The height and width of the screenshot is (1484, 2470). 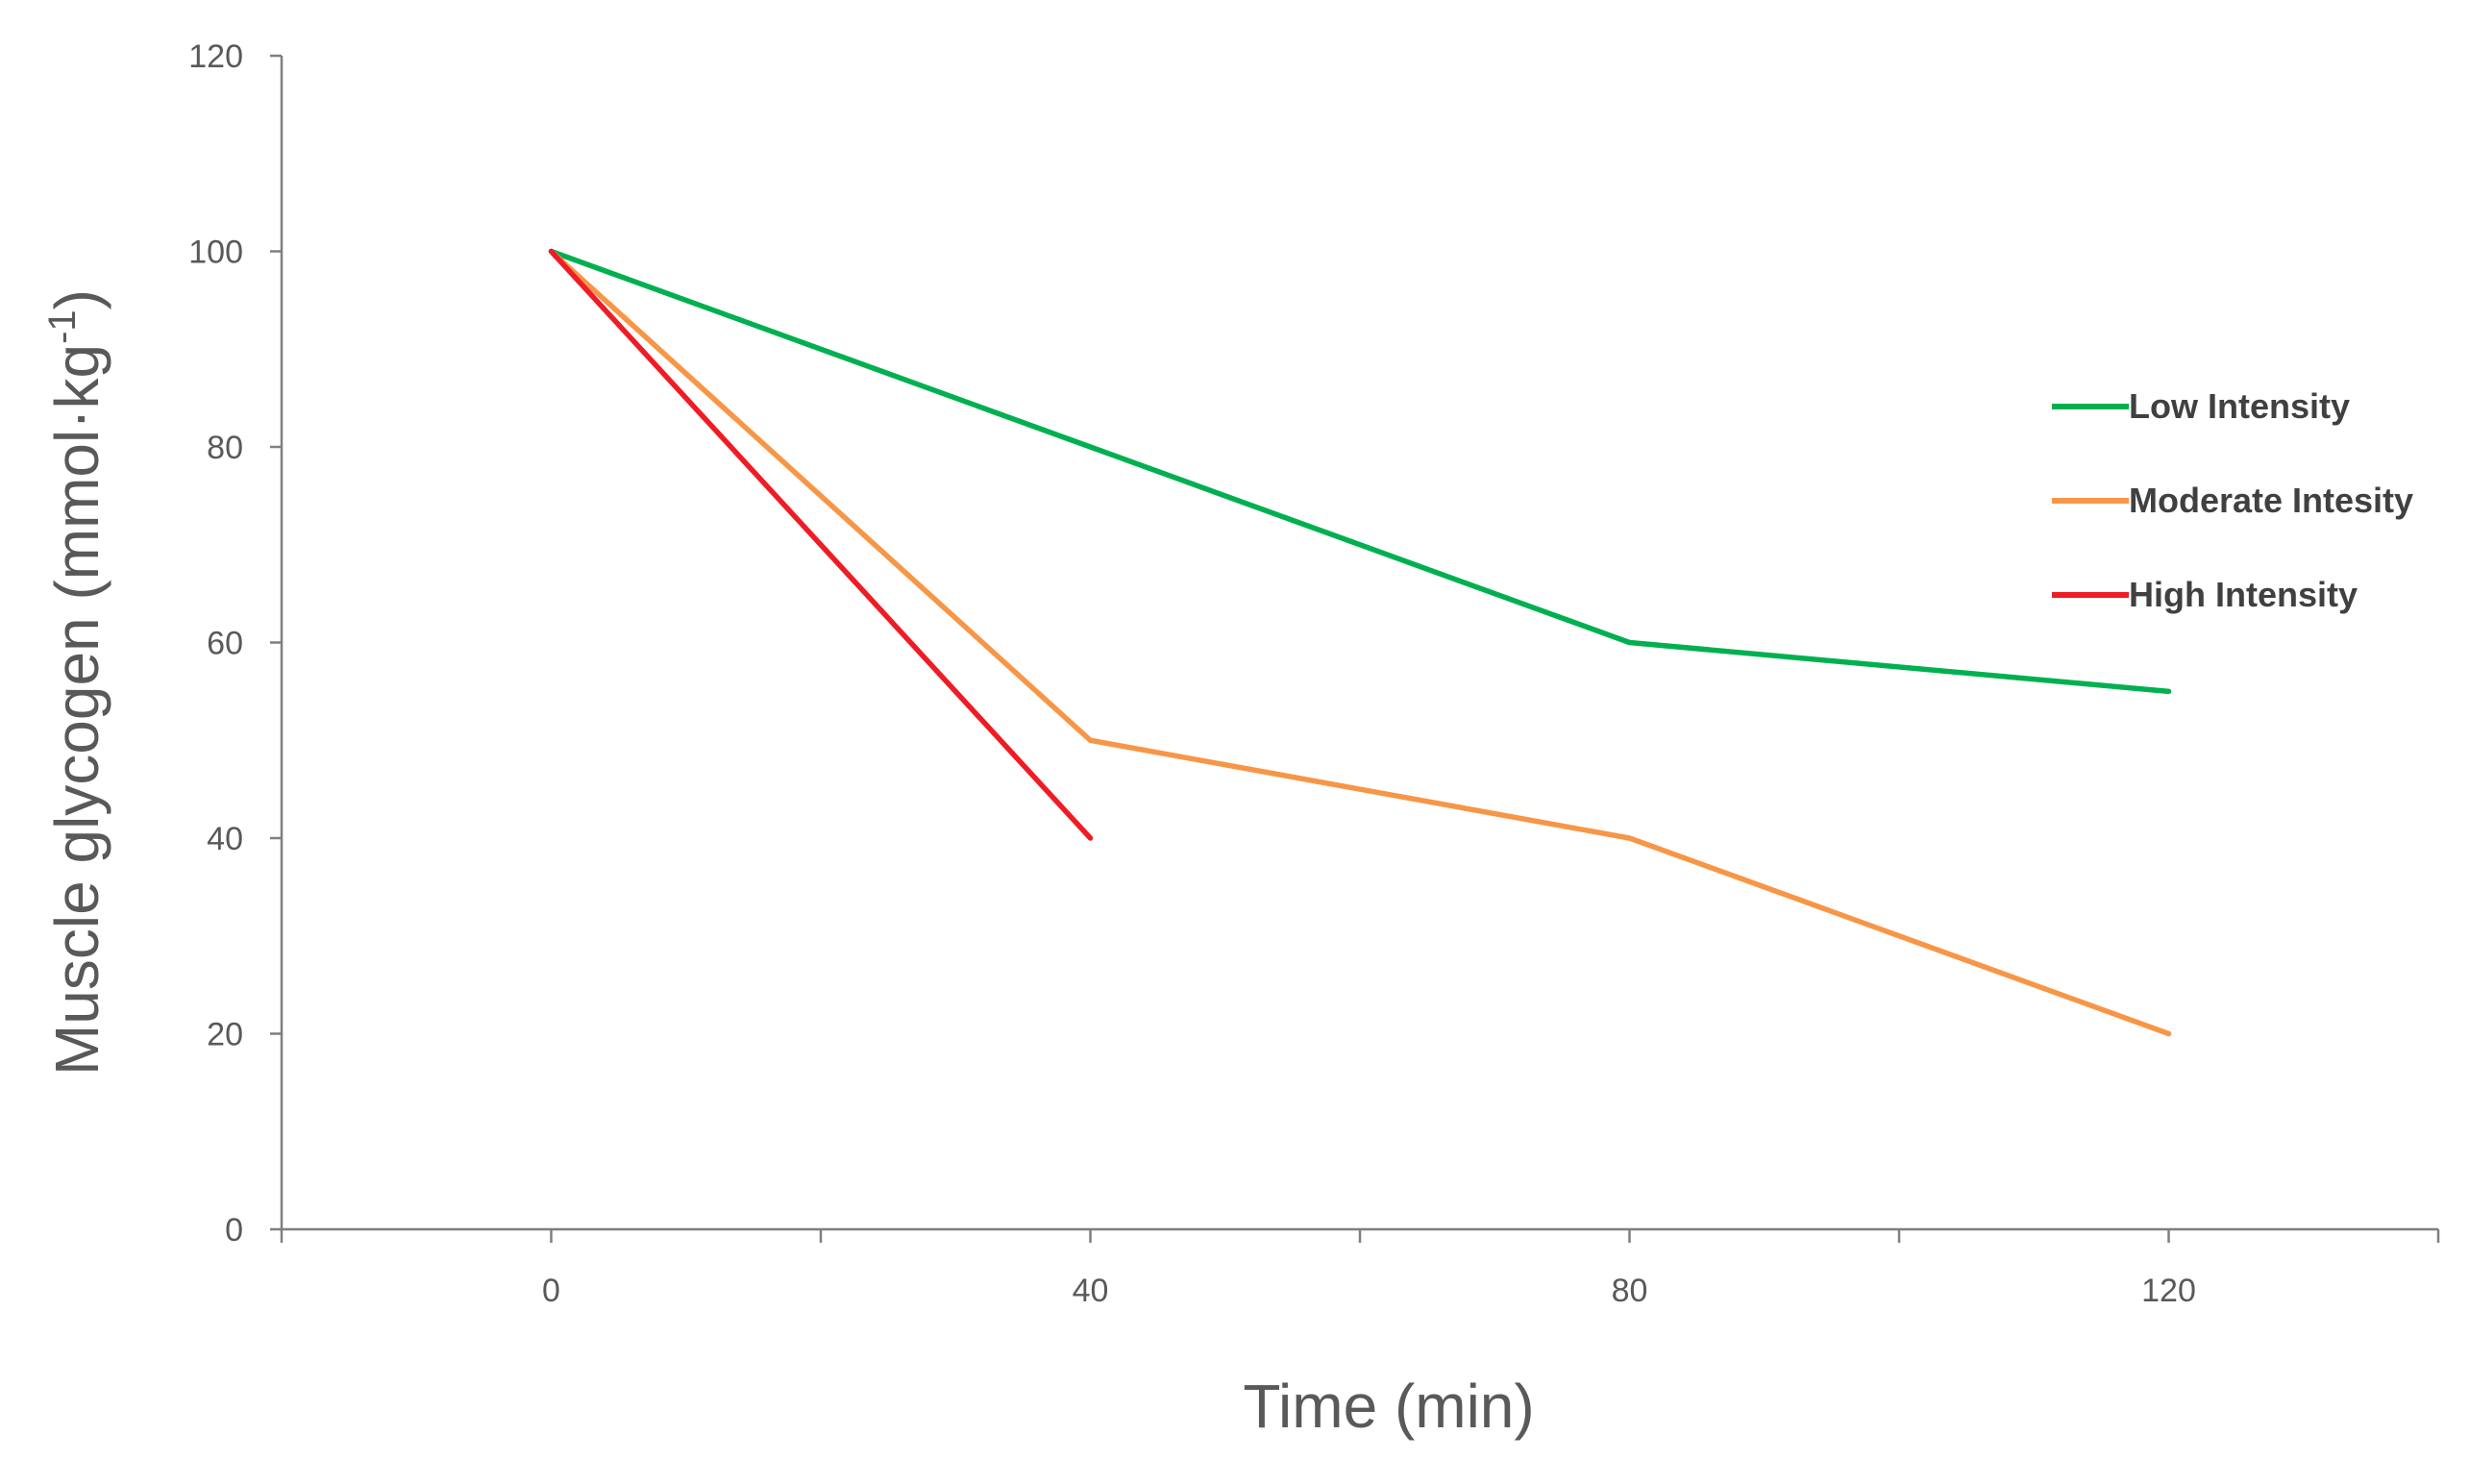 What do you see at coordinates (62, 326) in the screenshot?
I see `y-axis-title-superscript: -1` at bounding box center [62, 326].